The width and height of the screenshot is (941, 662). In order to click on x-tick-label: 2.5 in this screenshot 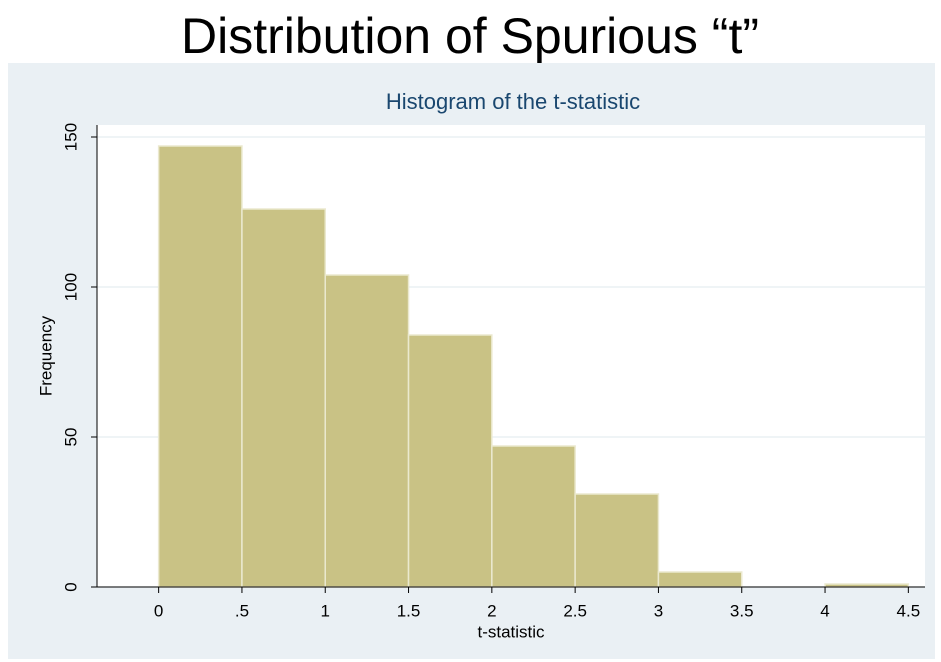, I will do `click(575, 610)`.